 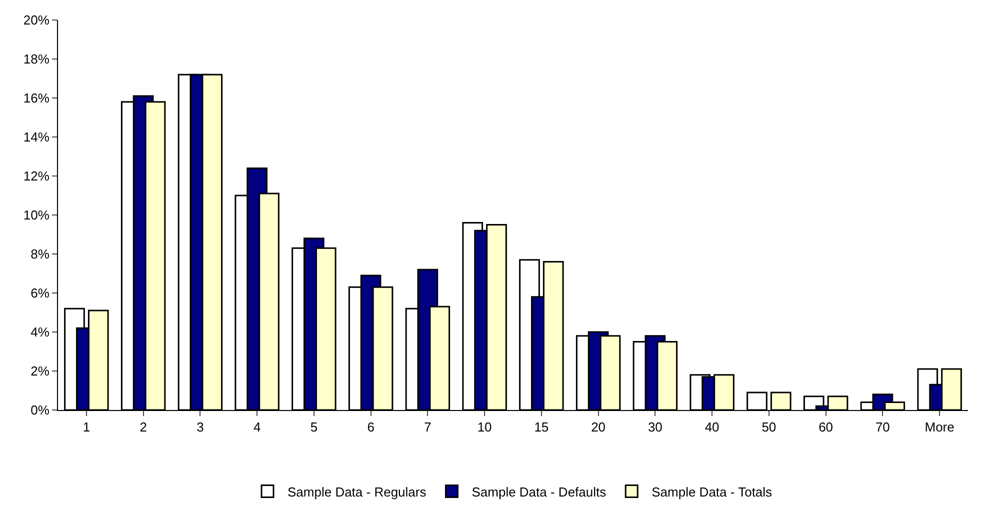 What do you see at coordinates (370, 427) in the screenshot?
I see `x-tick-label: 6` at bounding box center [370, 427].